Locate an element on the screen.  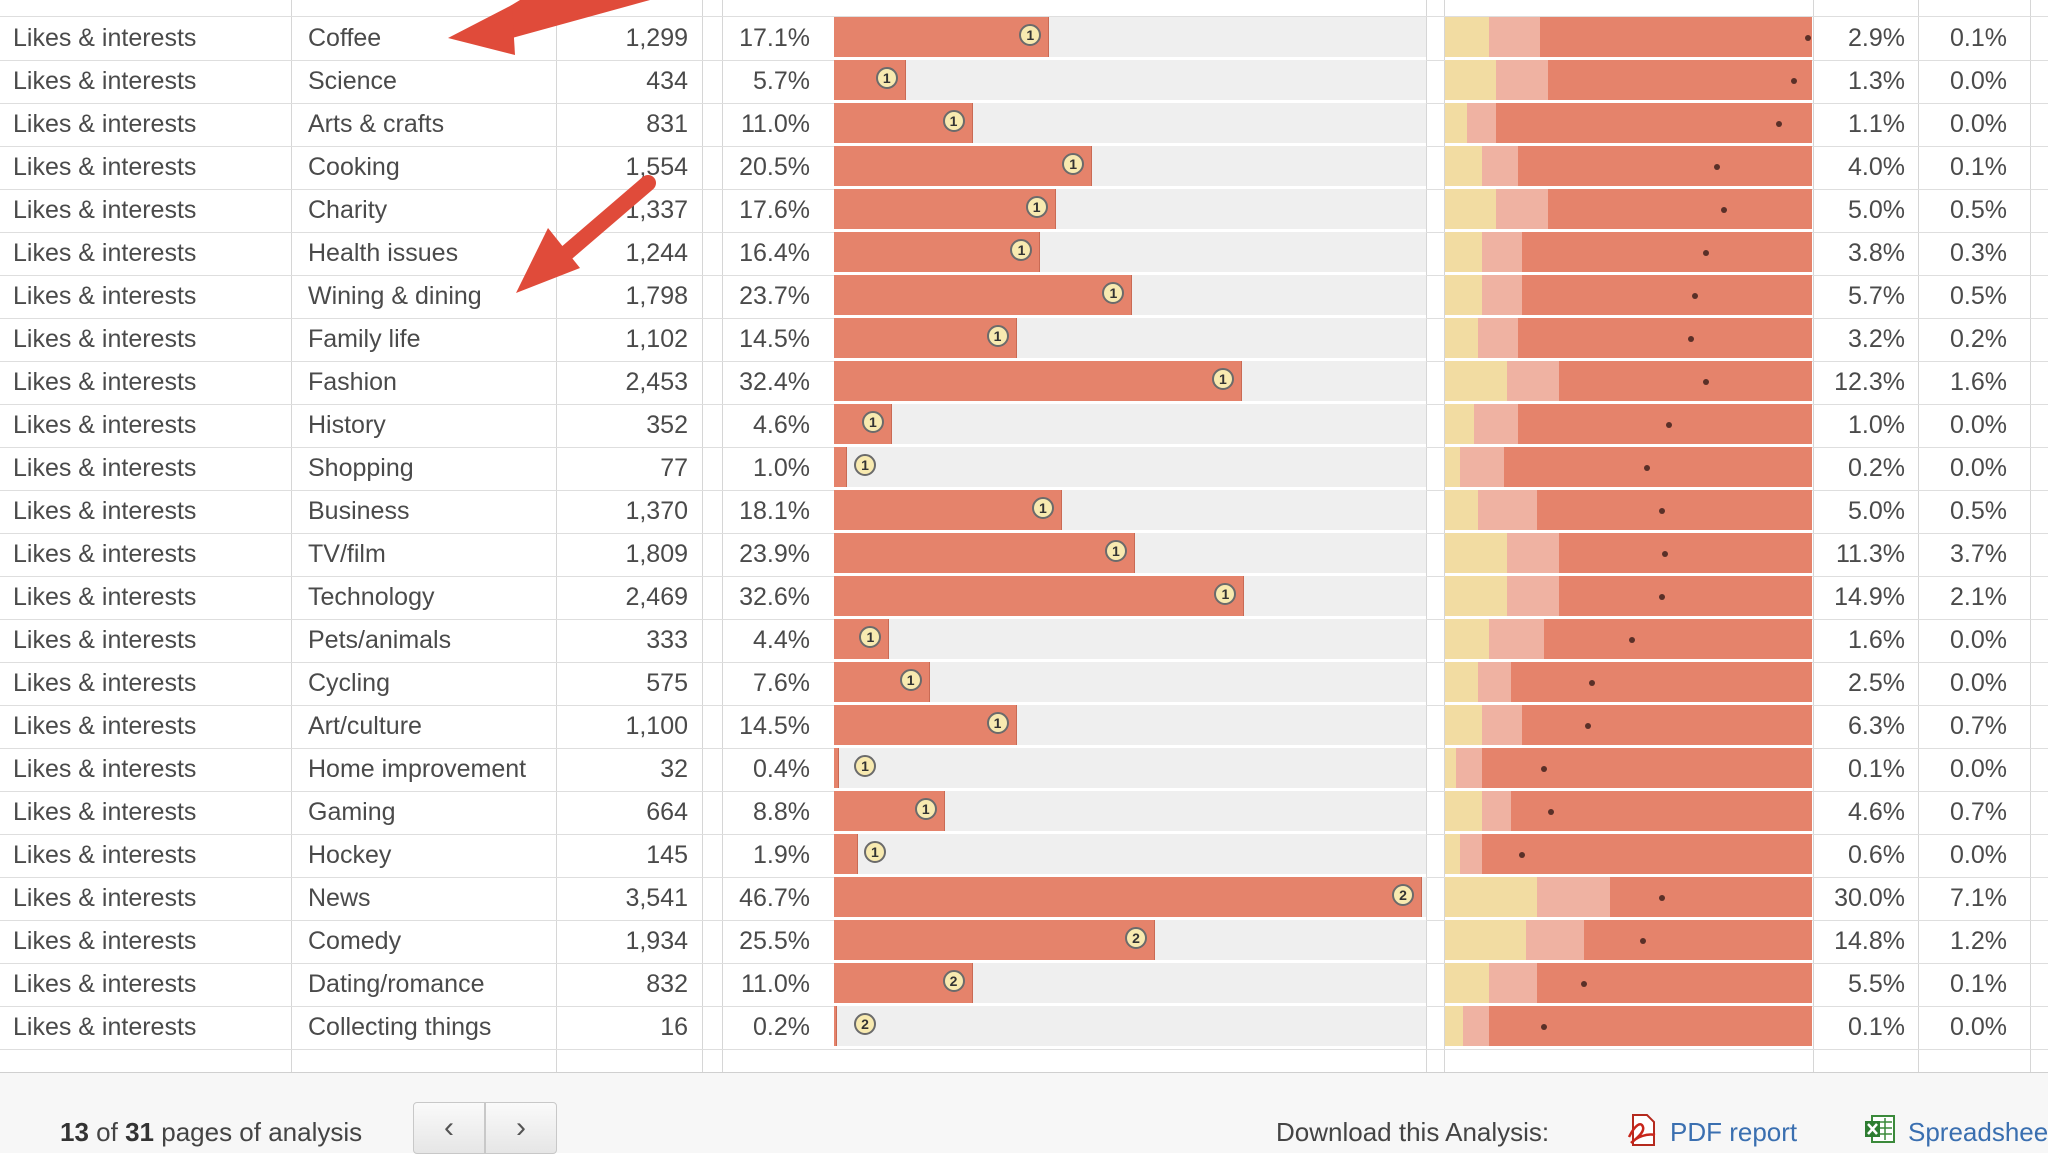
pdf-report-link: PDF report is located at coordinates (1734, 1132).